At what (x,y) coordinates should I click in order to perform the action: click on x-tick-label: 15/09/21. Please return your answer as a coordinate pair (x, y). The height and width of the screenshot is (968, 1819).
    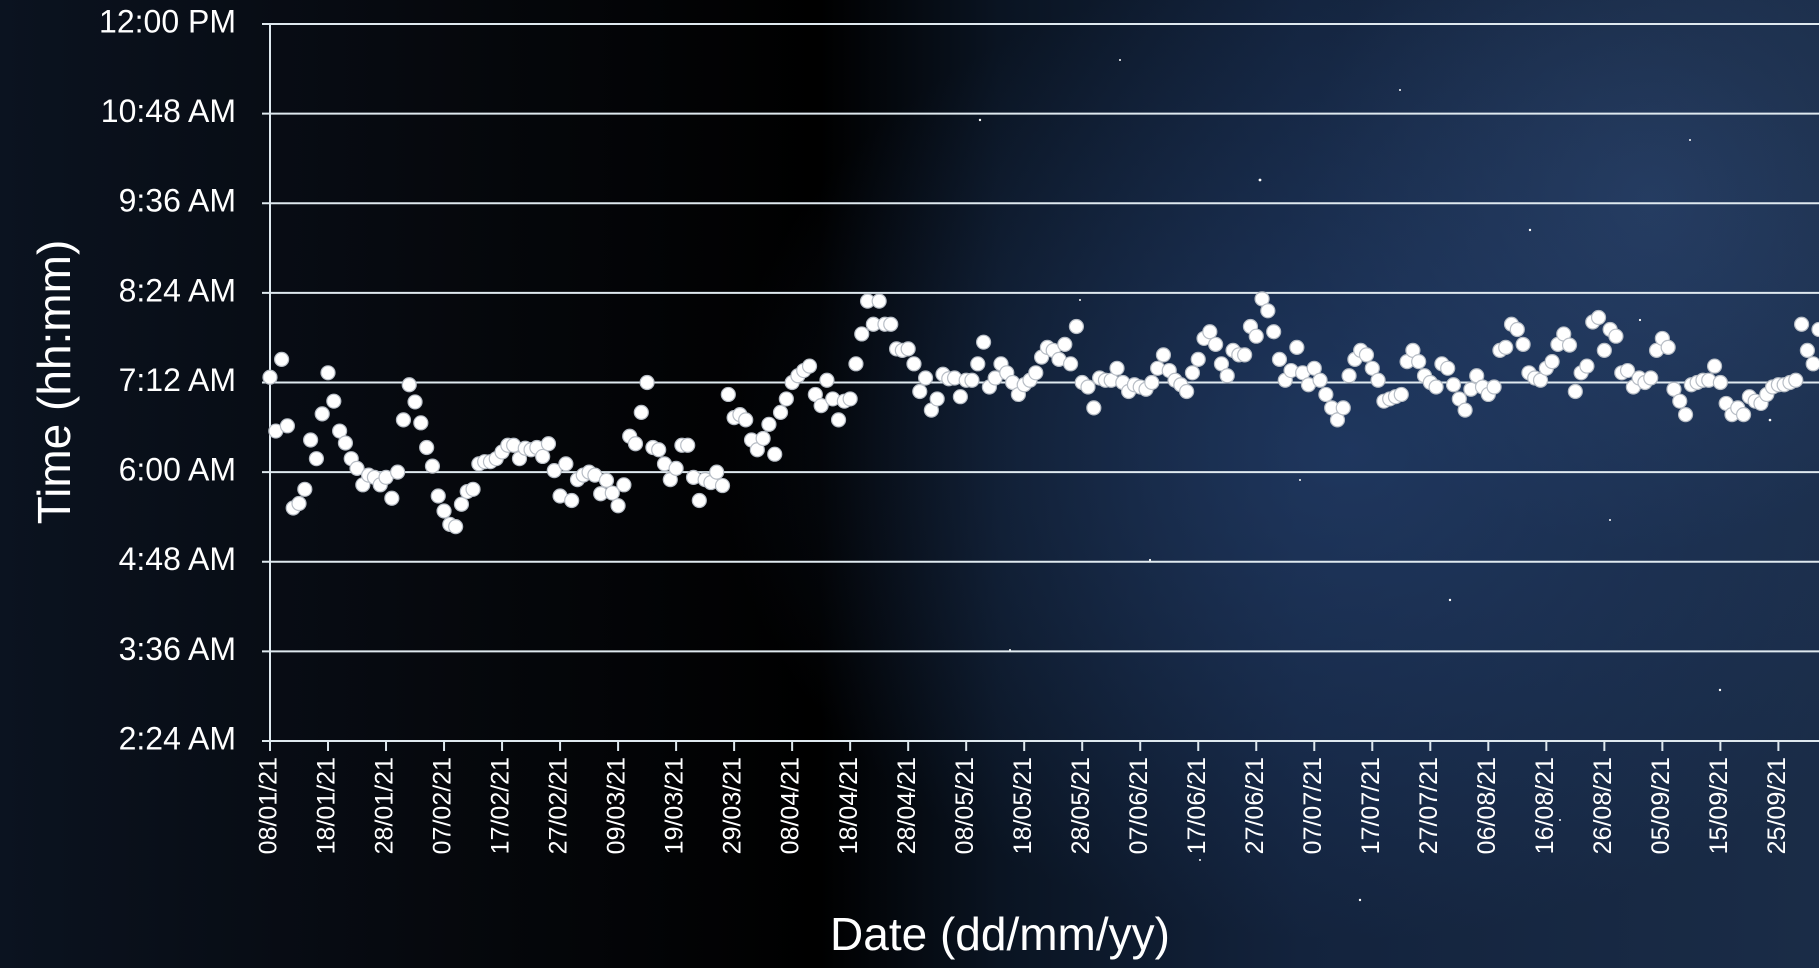
    Looking at the image, I should click on (1719, 805).